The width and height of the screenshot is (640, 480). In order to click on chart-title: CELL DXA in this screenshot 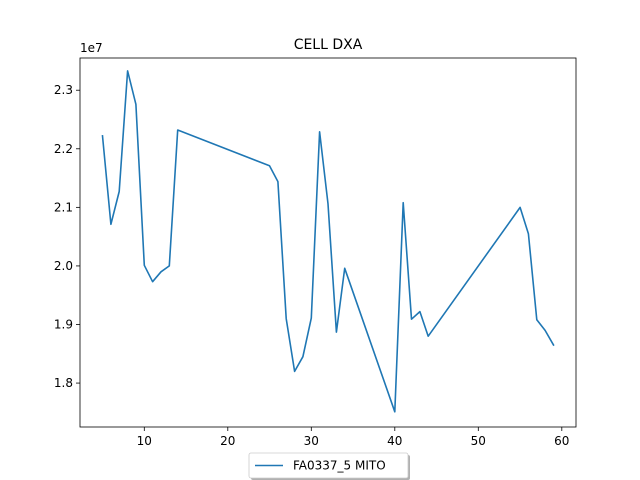, I will do `click(328, 45)`.